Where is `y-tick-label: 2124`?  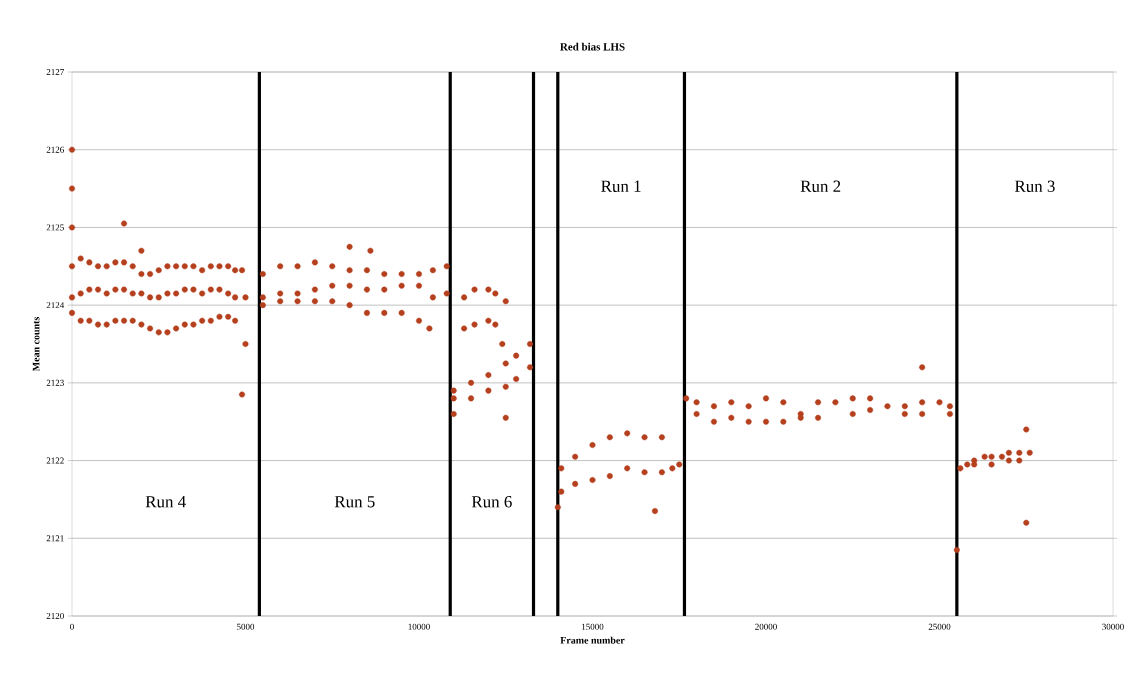 y-tick-label: 2124 is located at coordinates (55, 305).